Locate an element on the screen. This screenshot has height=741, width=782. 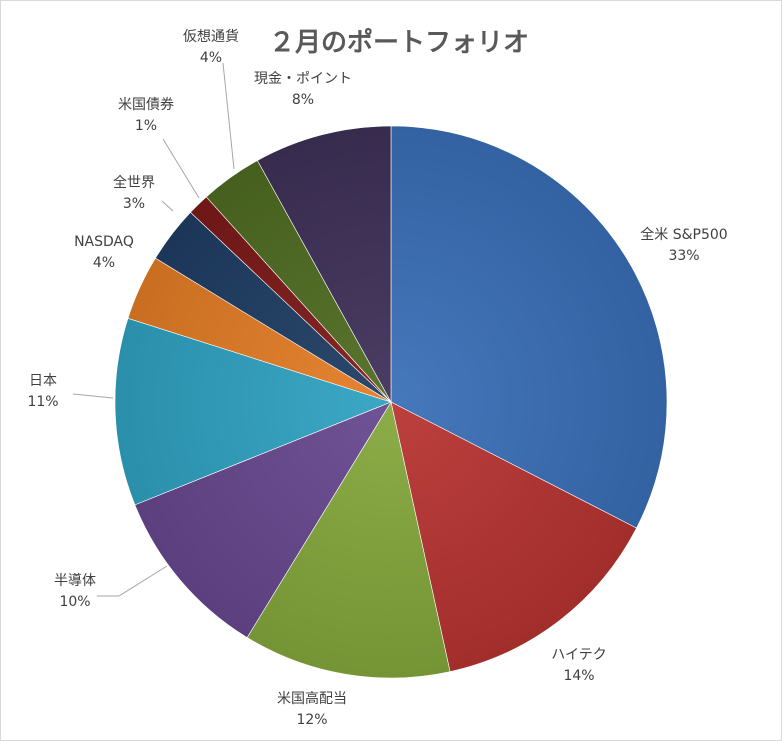
slice-2-label: ハイテク is located at coordinates (578, 655).